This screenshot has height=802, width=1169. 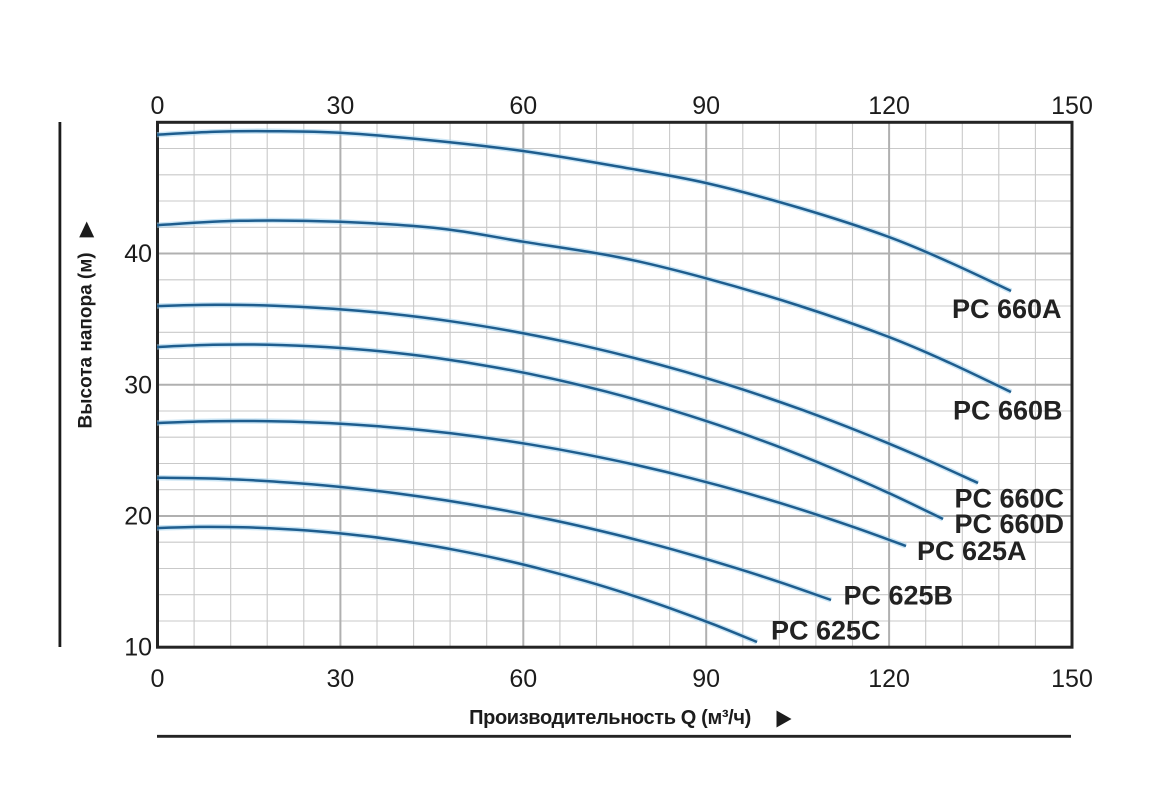 What do you see at coordinates (610, 718) in the screenshot?
I see `svg-text: Производительность Q (м³/ч)` at bounding box center [610, 718].